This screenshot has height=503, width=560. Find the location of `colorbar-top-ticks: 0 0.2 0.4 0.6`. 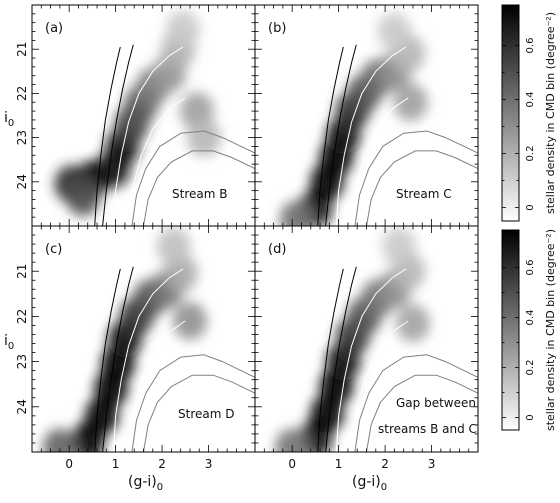

colorbar-top-ticks: 0 0.2 0.4 0.6 is located at coordinates (519, 114).